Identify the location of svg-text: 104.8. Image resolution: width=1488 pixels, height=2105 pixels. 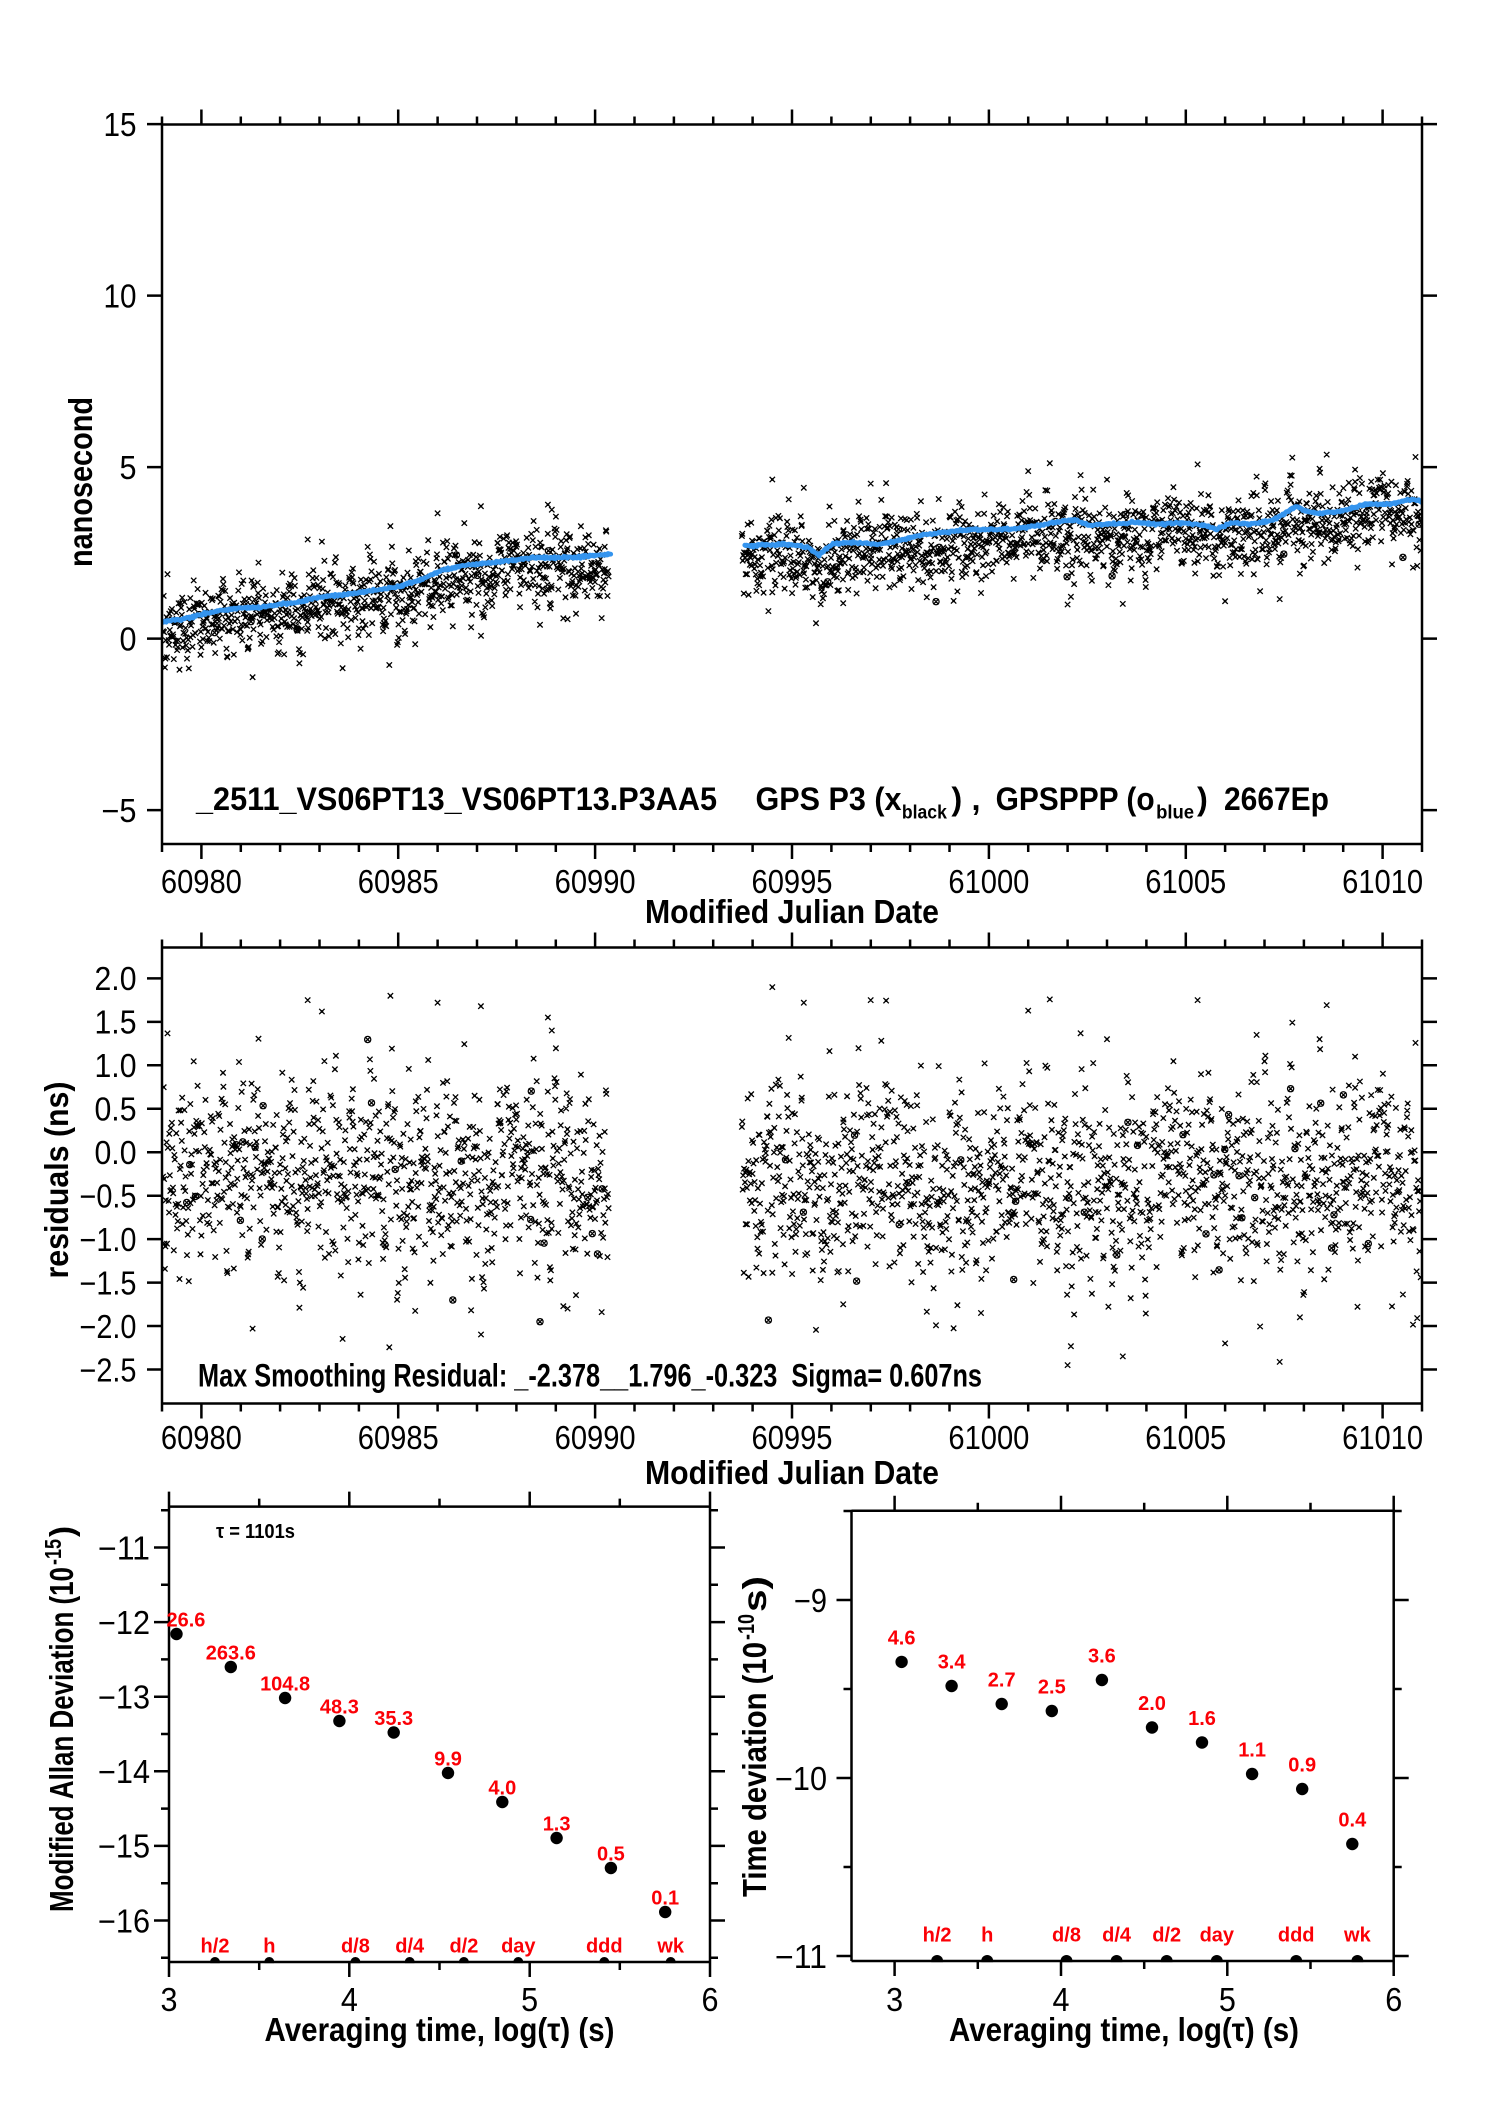
(285, 1684).